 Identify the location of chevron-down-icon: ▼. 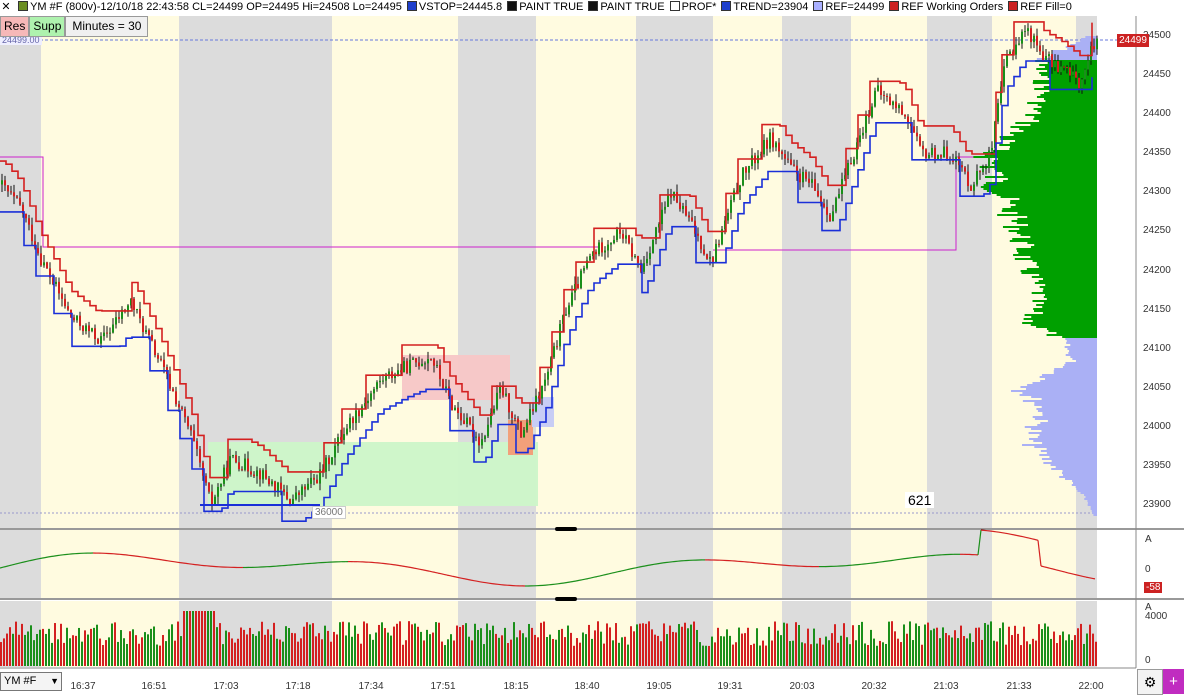
(54, 681).